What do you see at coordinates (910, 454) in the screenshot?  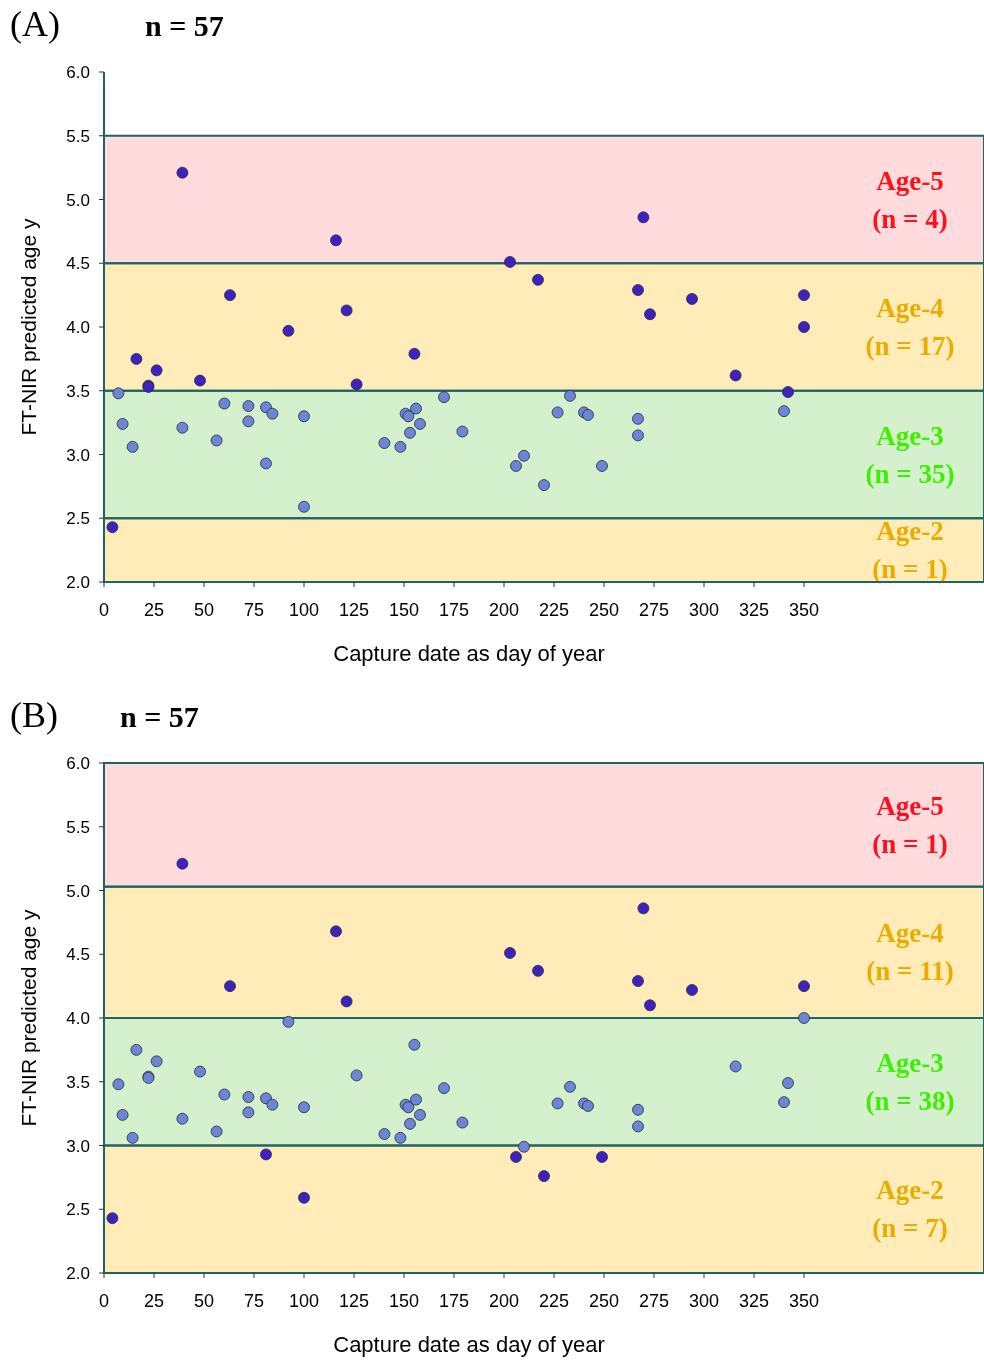 I see `band-label: Age-3 (n = 35)` at bounding box center [910, 454].